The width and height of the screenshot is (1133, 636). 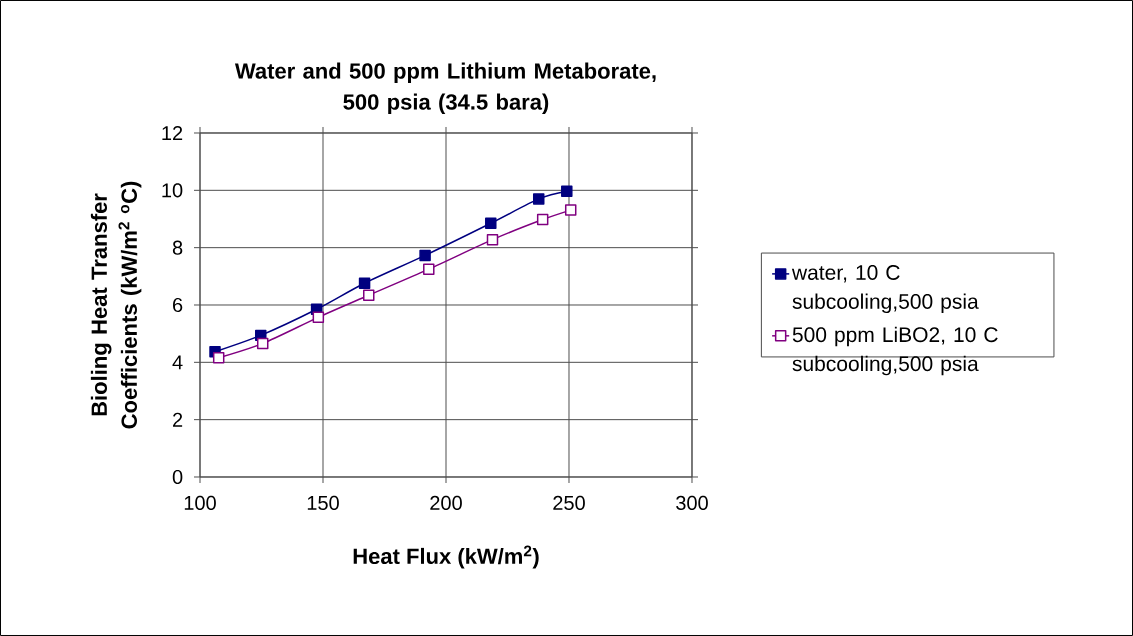 What do you see at coordinates (177, 477) in the screenshot?
I see `y-tick-label: 0` at bounding box center [177, 477].